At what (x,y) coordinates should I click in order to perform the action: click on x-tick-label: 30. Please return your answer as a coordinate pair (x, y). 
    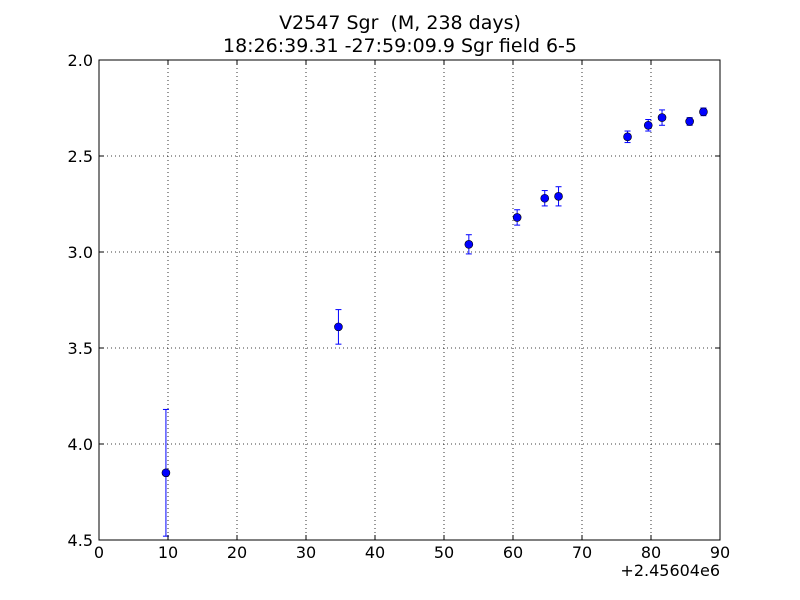
    Looking at the image, I should click on (306, 552).